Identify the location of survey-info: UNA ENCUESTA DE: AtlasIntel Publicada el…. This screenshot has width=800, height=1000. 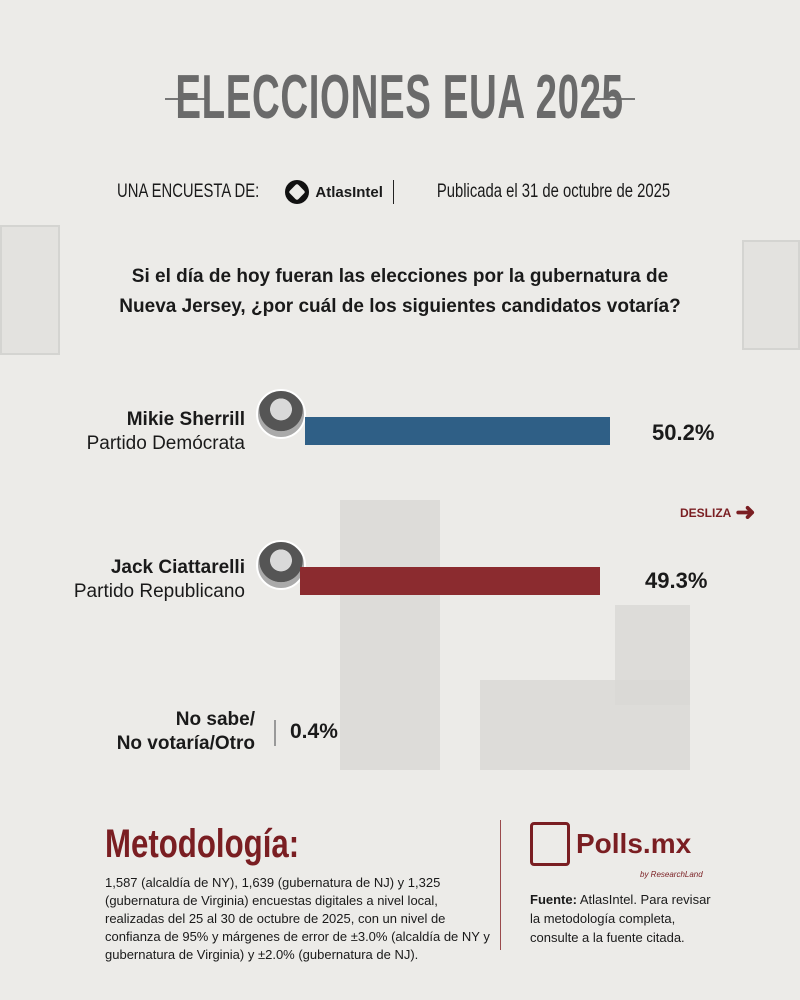
(400, 192).